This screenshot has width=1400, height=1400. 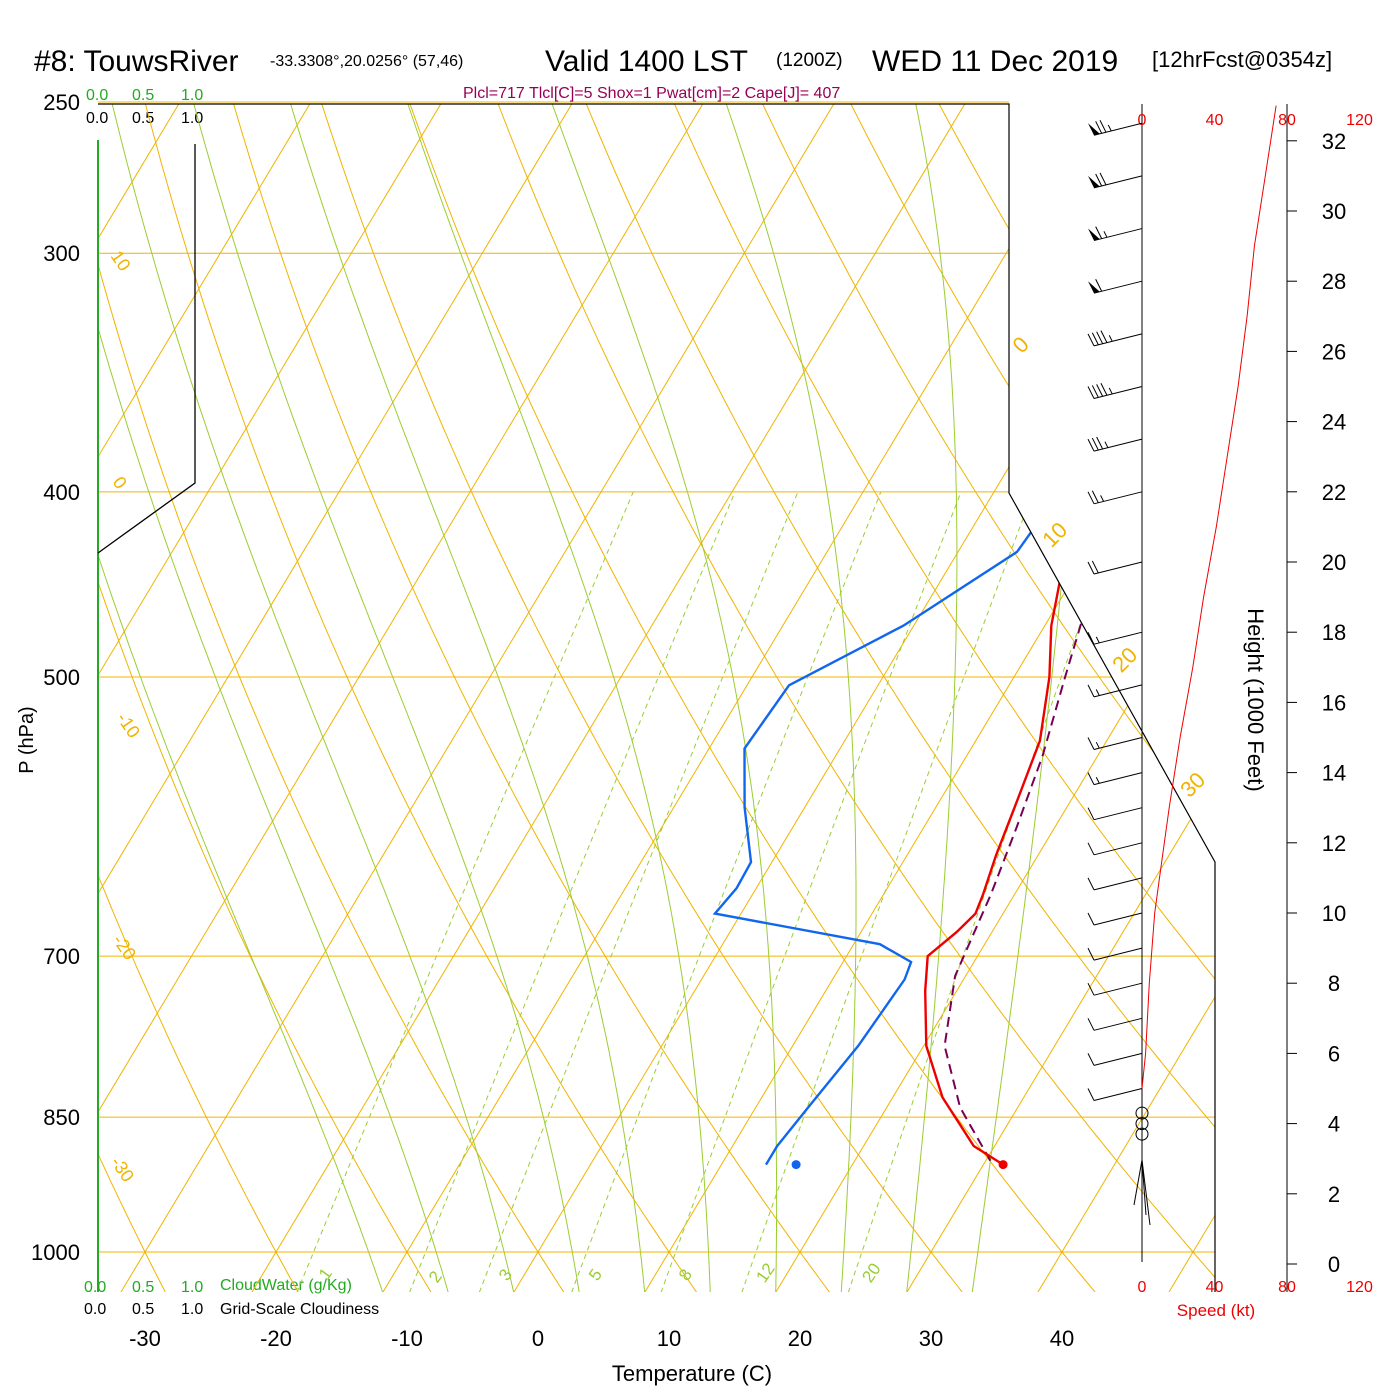 I want to click on dry-adiabat-label: 30, so click(x=1192, y=784).